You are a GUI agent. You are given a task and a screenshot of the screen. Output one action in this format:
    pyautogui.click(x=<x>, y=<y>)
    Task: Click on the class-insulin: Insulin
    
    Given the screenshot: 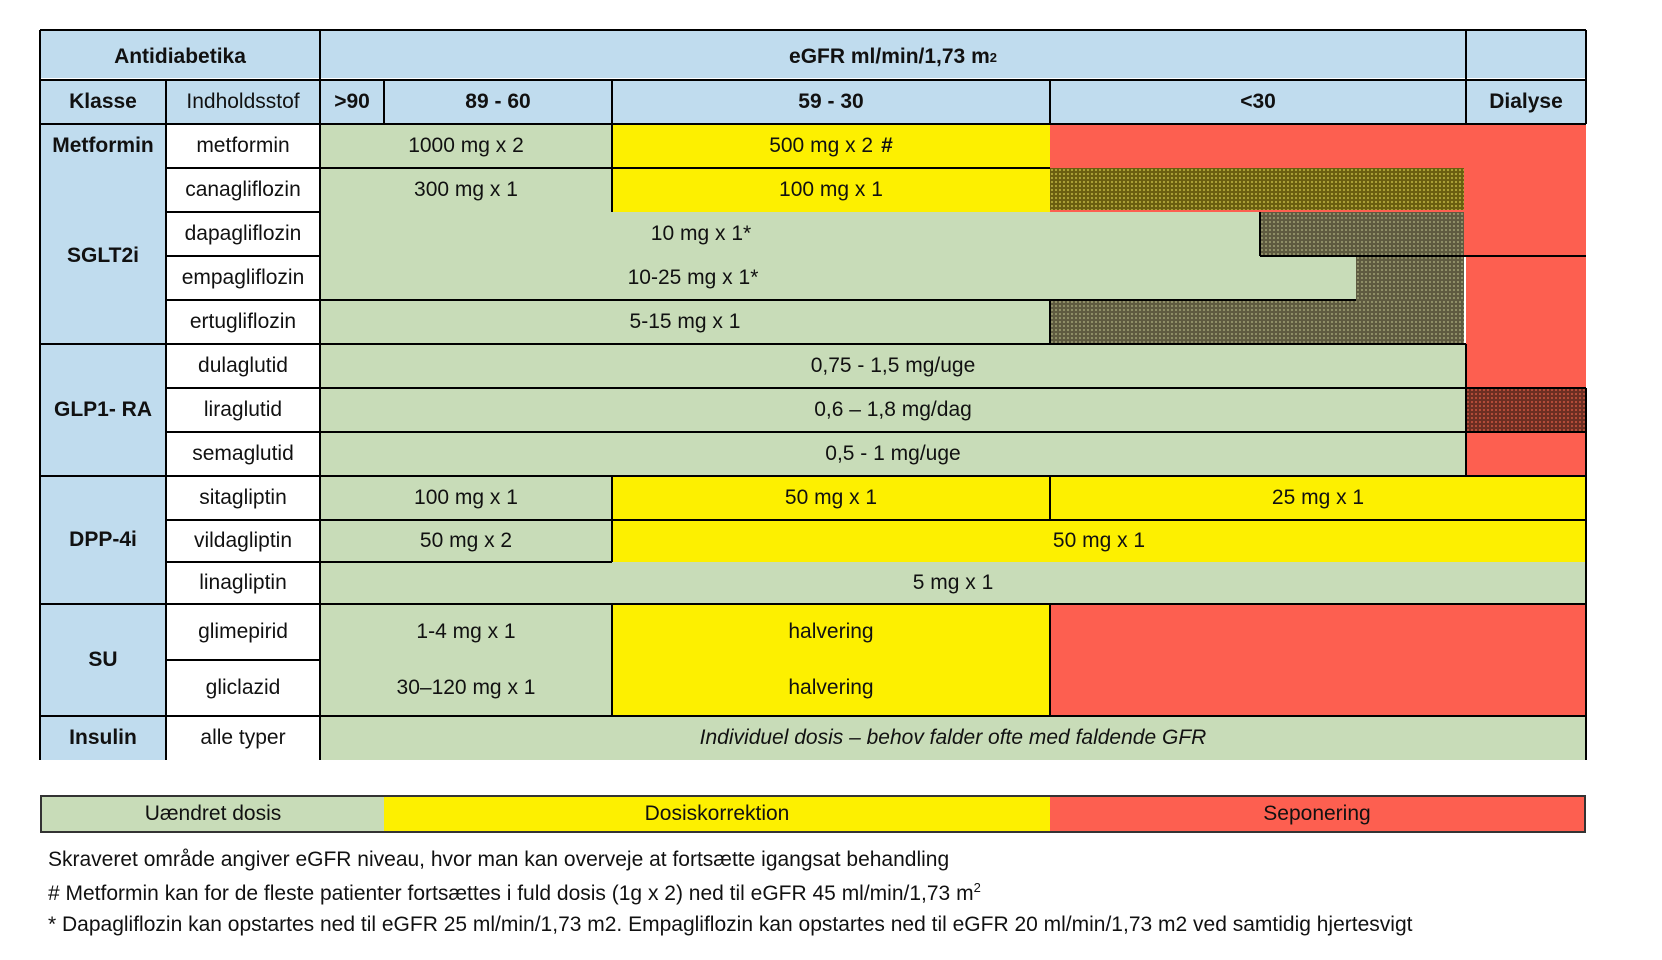 What is the action you would take?
    pyautogui.click(x=103, y=738)
    